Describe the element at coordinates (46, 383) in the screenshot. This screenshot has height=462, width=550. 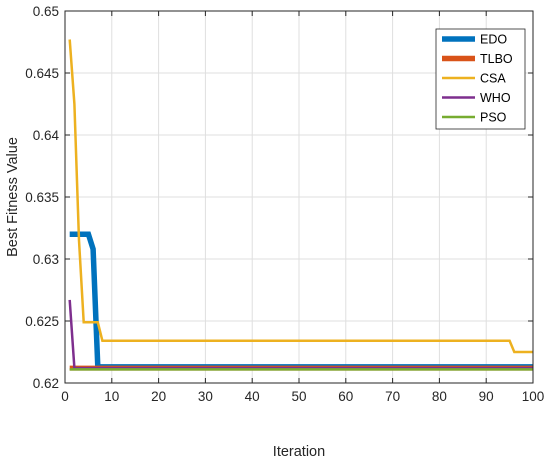
I see `y-tick-label: 0.62` at that location.